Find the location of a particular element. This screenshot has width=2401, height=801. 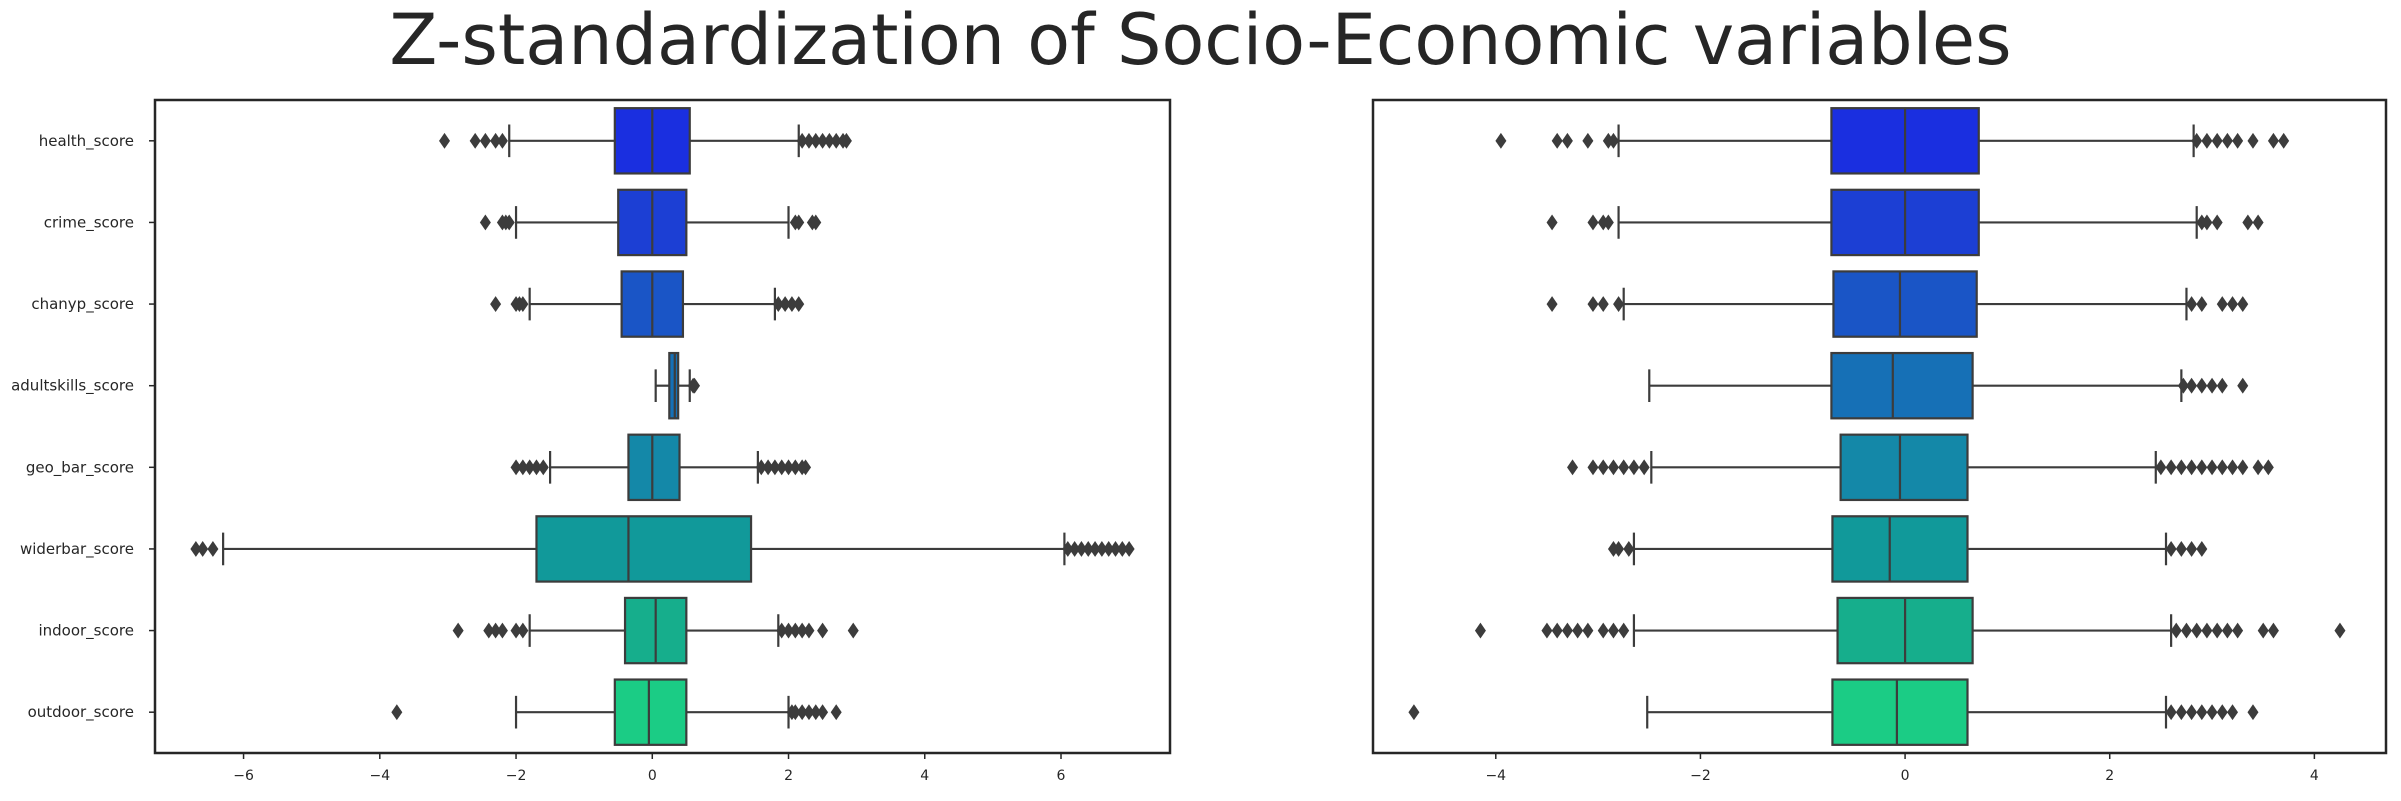

x-tick-label: 0 is located at coordinates (1905, 776).